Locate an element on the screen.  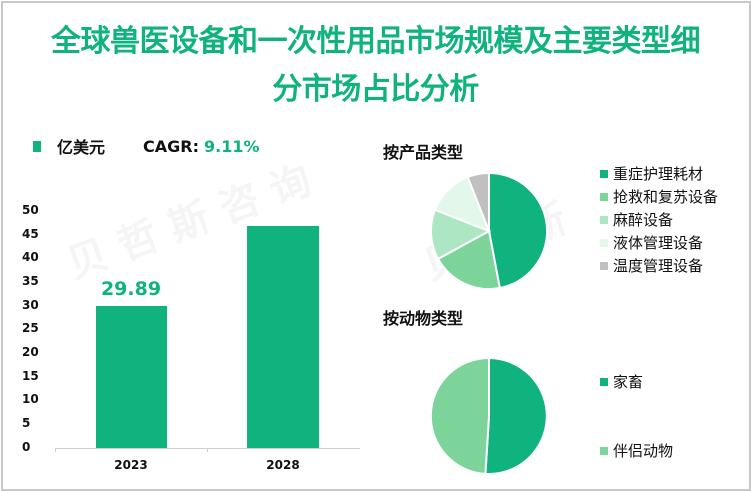
legend-item: 伴侣动物 is located at coordinates (636, 450).